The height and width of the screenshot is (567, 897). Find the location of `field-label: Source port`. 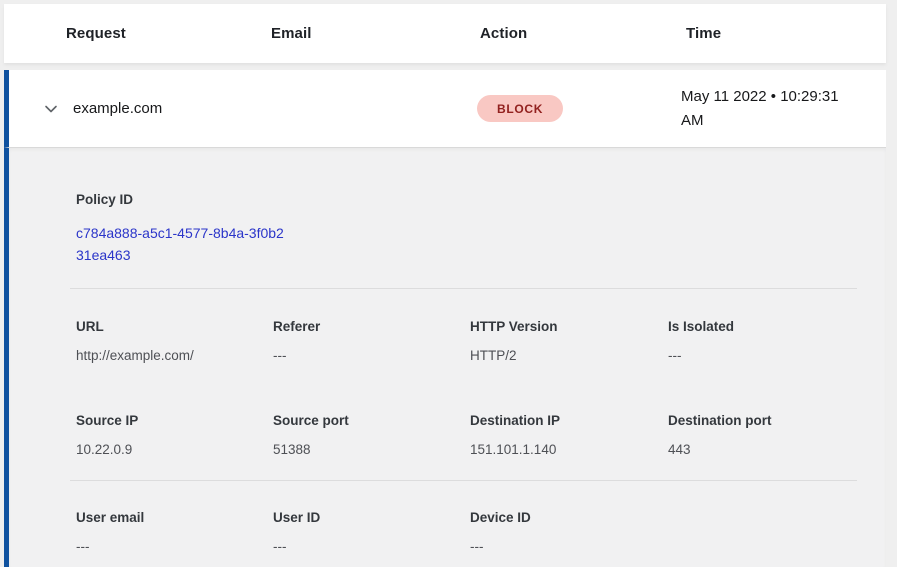

field-label: Source port is located at coordinates (311, 420).